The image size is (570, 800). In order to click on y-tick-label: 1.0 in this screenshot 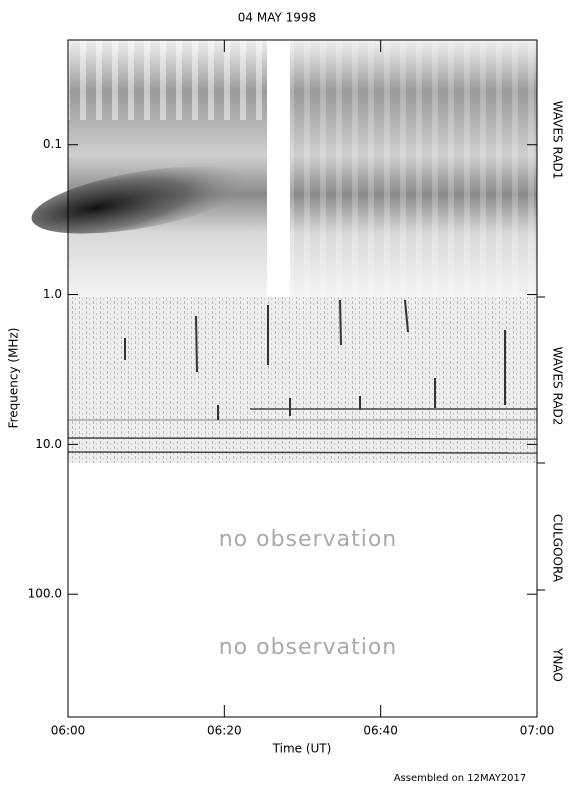, I will do `click(52, 294)`.